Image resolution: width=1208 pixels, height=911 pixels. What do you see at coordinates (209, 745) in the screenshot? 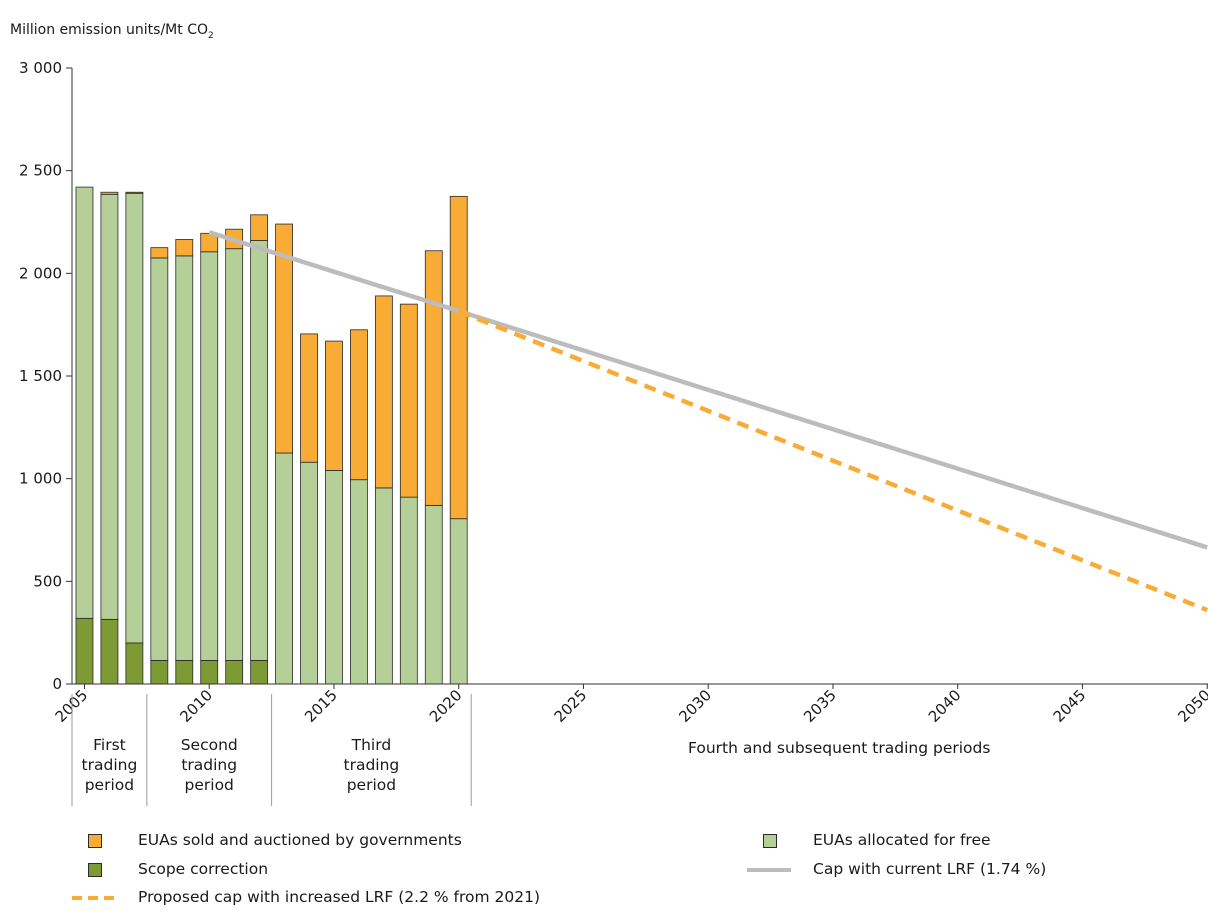
I see `period-label: Second` at bounding box center [209, 745].